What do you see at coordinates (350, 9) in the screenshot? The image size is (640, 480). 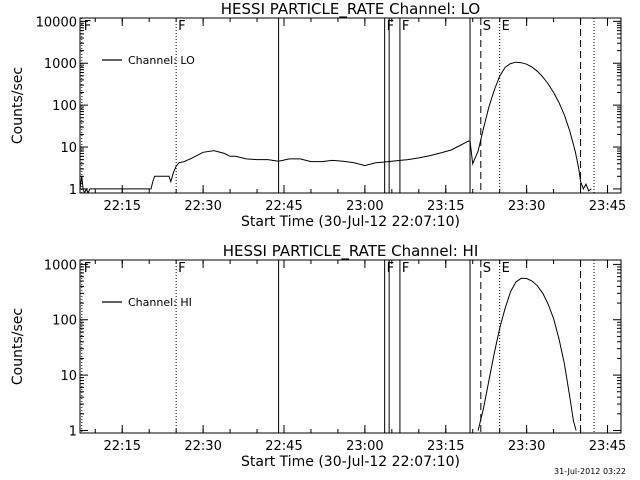 I see `chart-title: HESSI PARTICLE_RATE Channel: LO` at bounding box center [350, 9].